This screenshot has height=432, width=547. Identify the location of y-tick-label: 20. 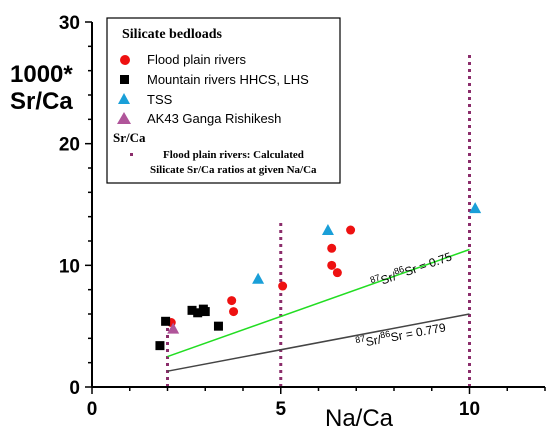
(69, 145).